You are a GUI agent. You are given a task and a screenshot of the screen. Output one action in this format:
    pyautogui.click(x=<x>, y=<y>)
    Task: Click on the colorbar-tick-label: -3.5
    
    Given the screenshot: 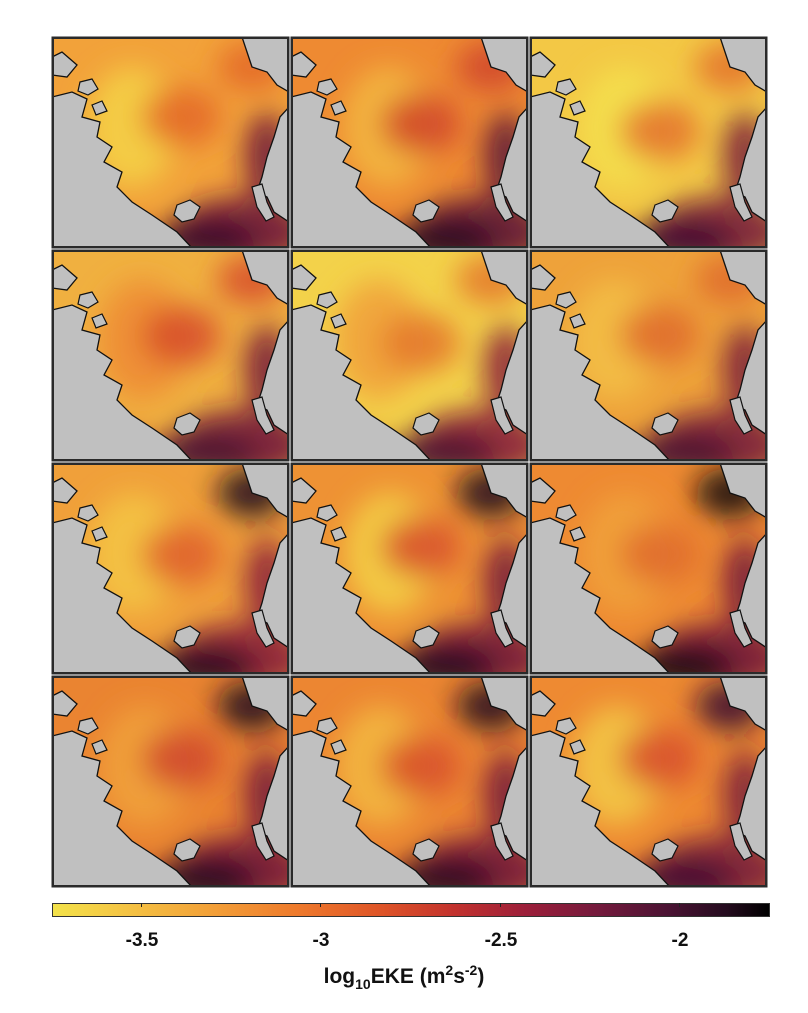 What is the action you would take?
    pyautogui.click(x=142, y=940)
    